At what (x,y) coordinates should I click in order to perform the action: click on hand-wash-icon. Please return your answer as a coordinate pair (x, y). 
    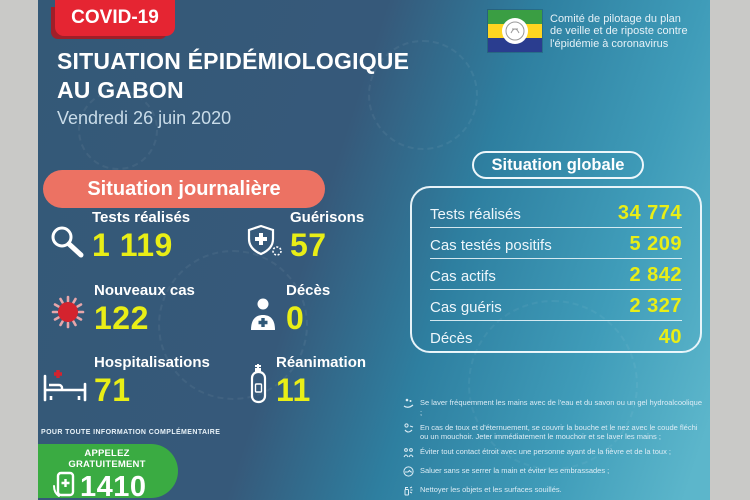
    Looking at the image, I should click on (409, 408).